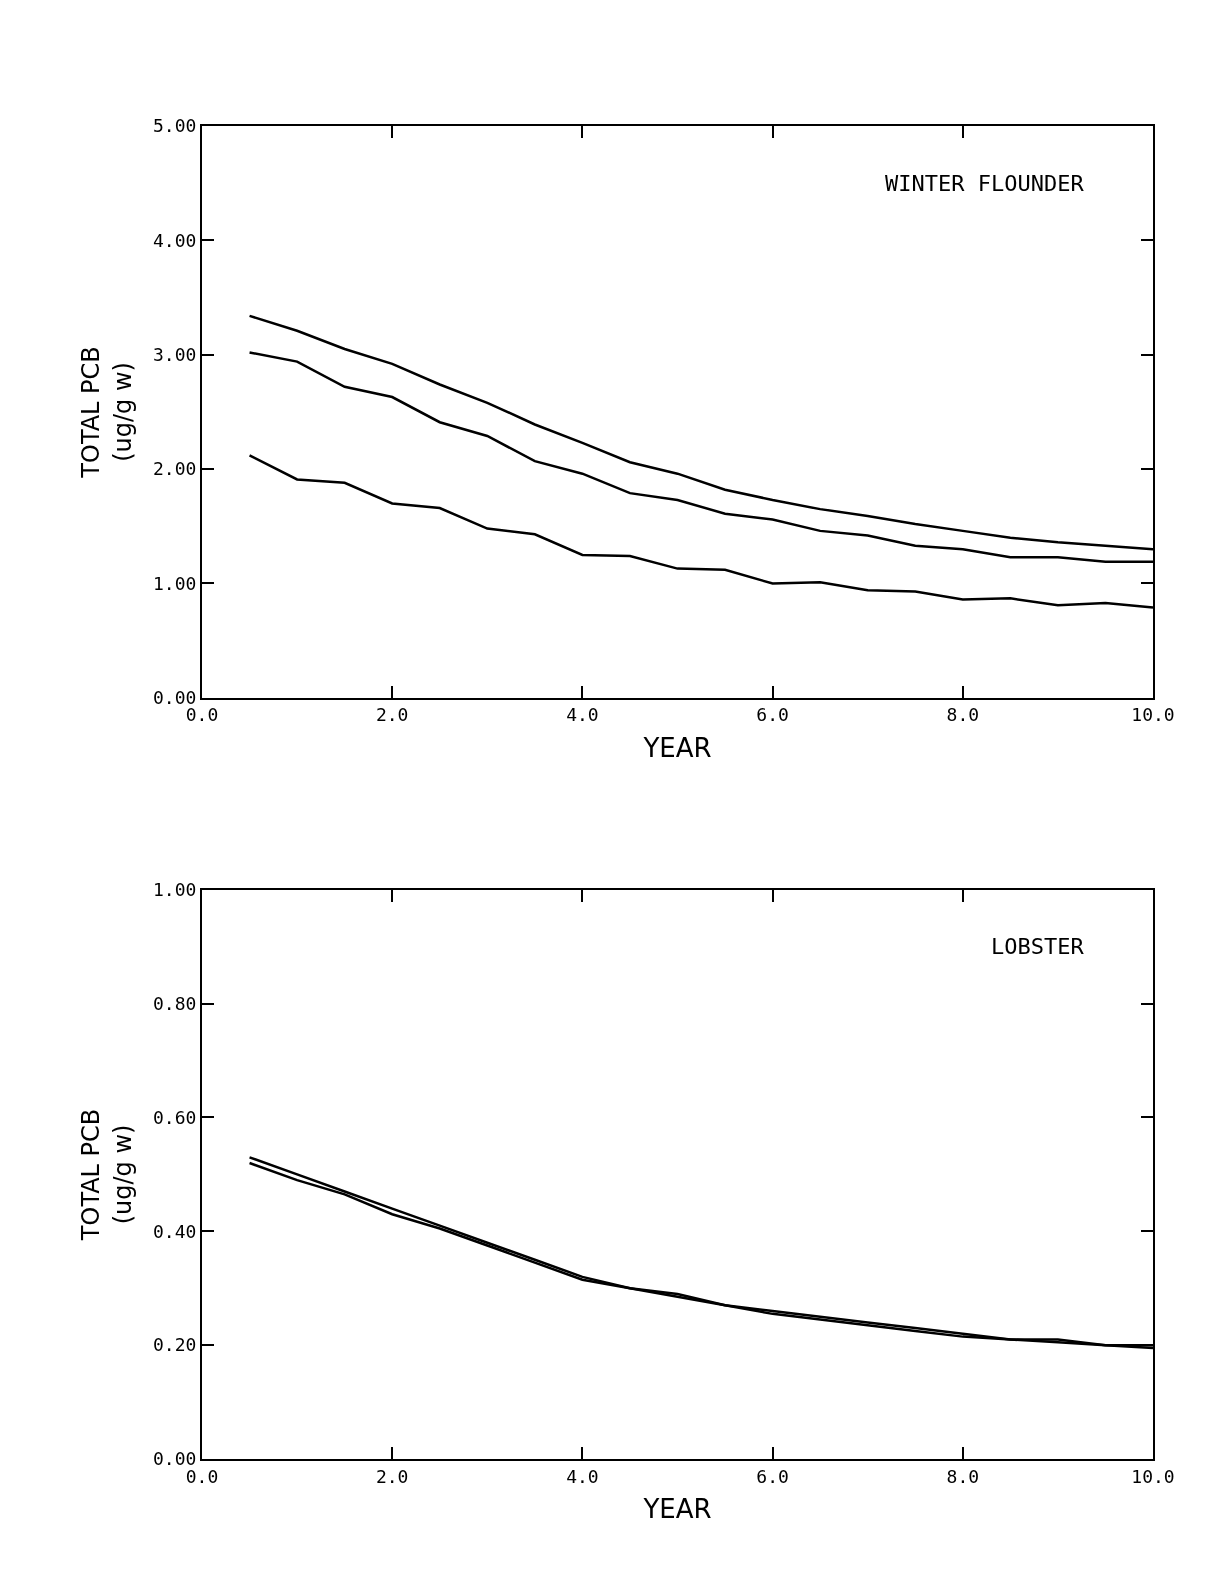  I want to click on y-tick-label: 0.80, so click(175, 1003).